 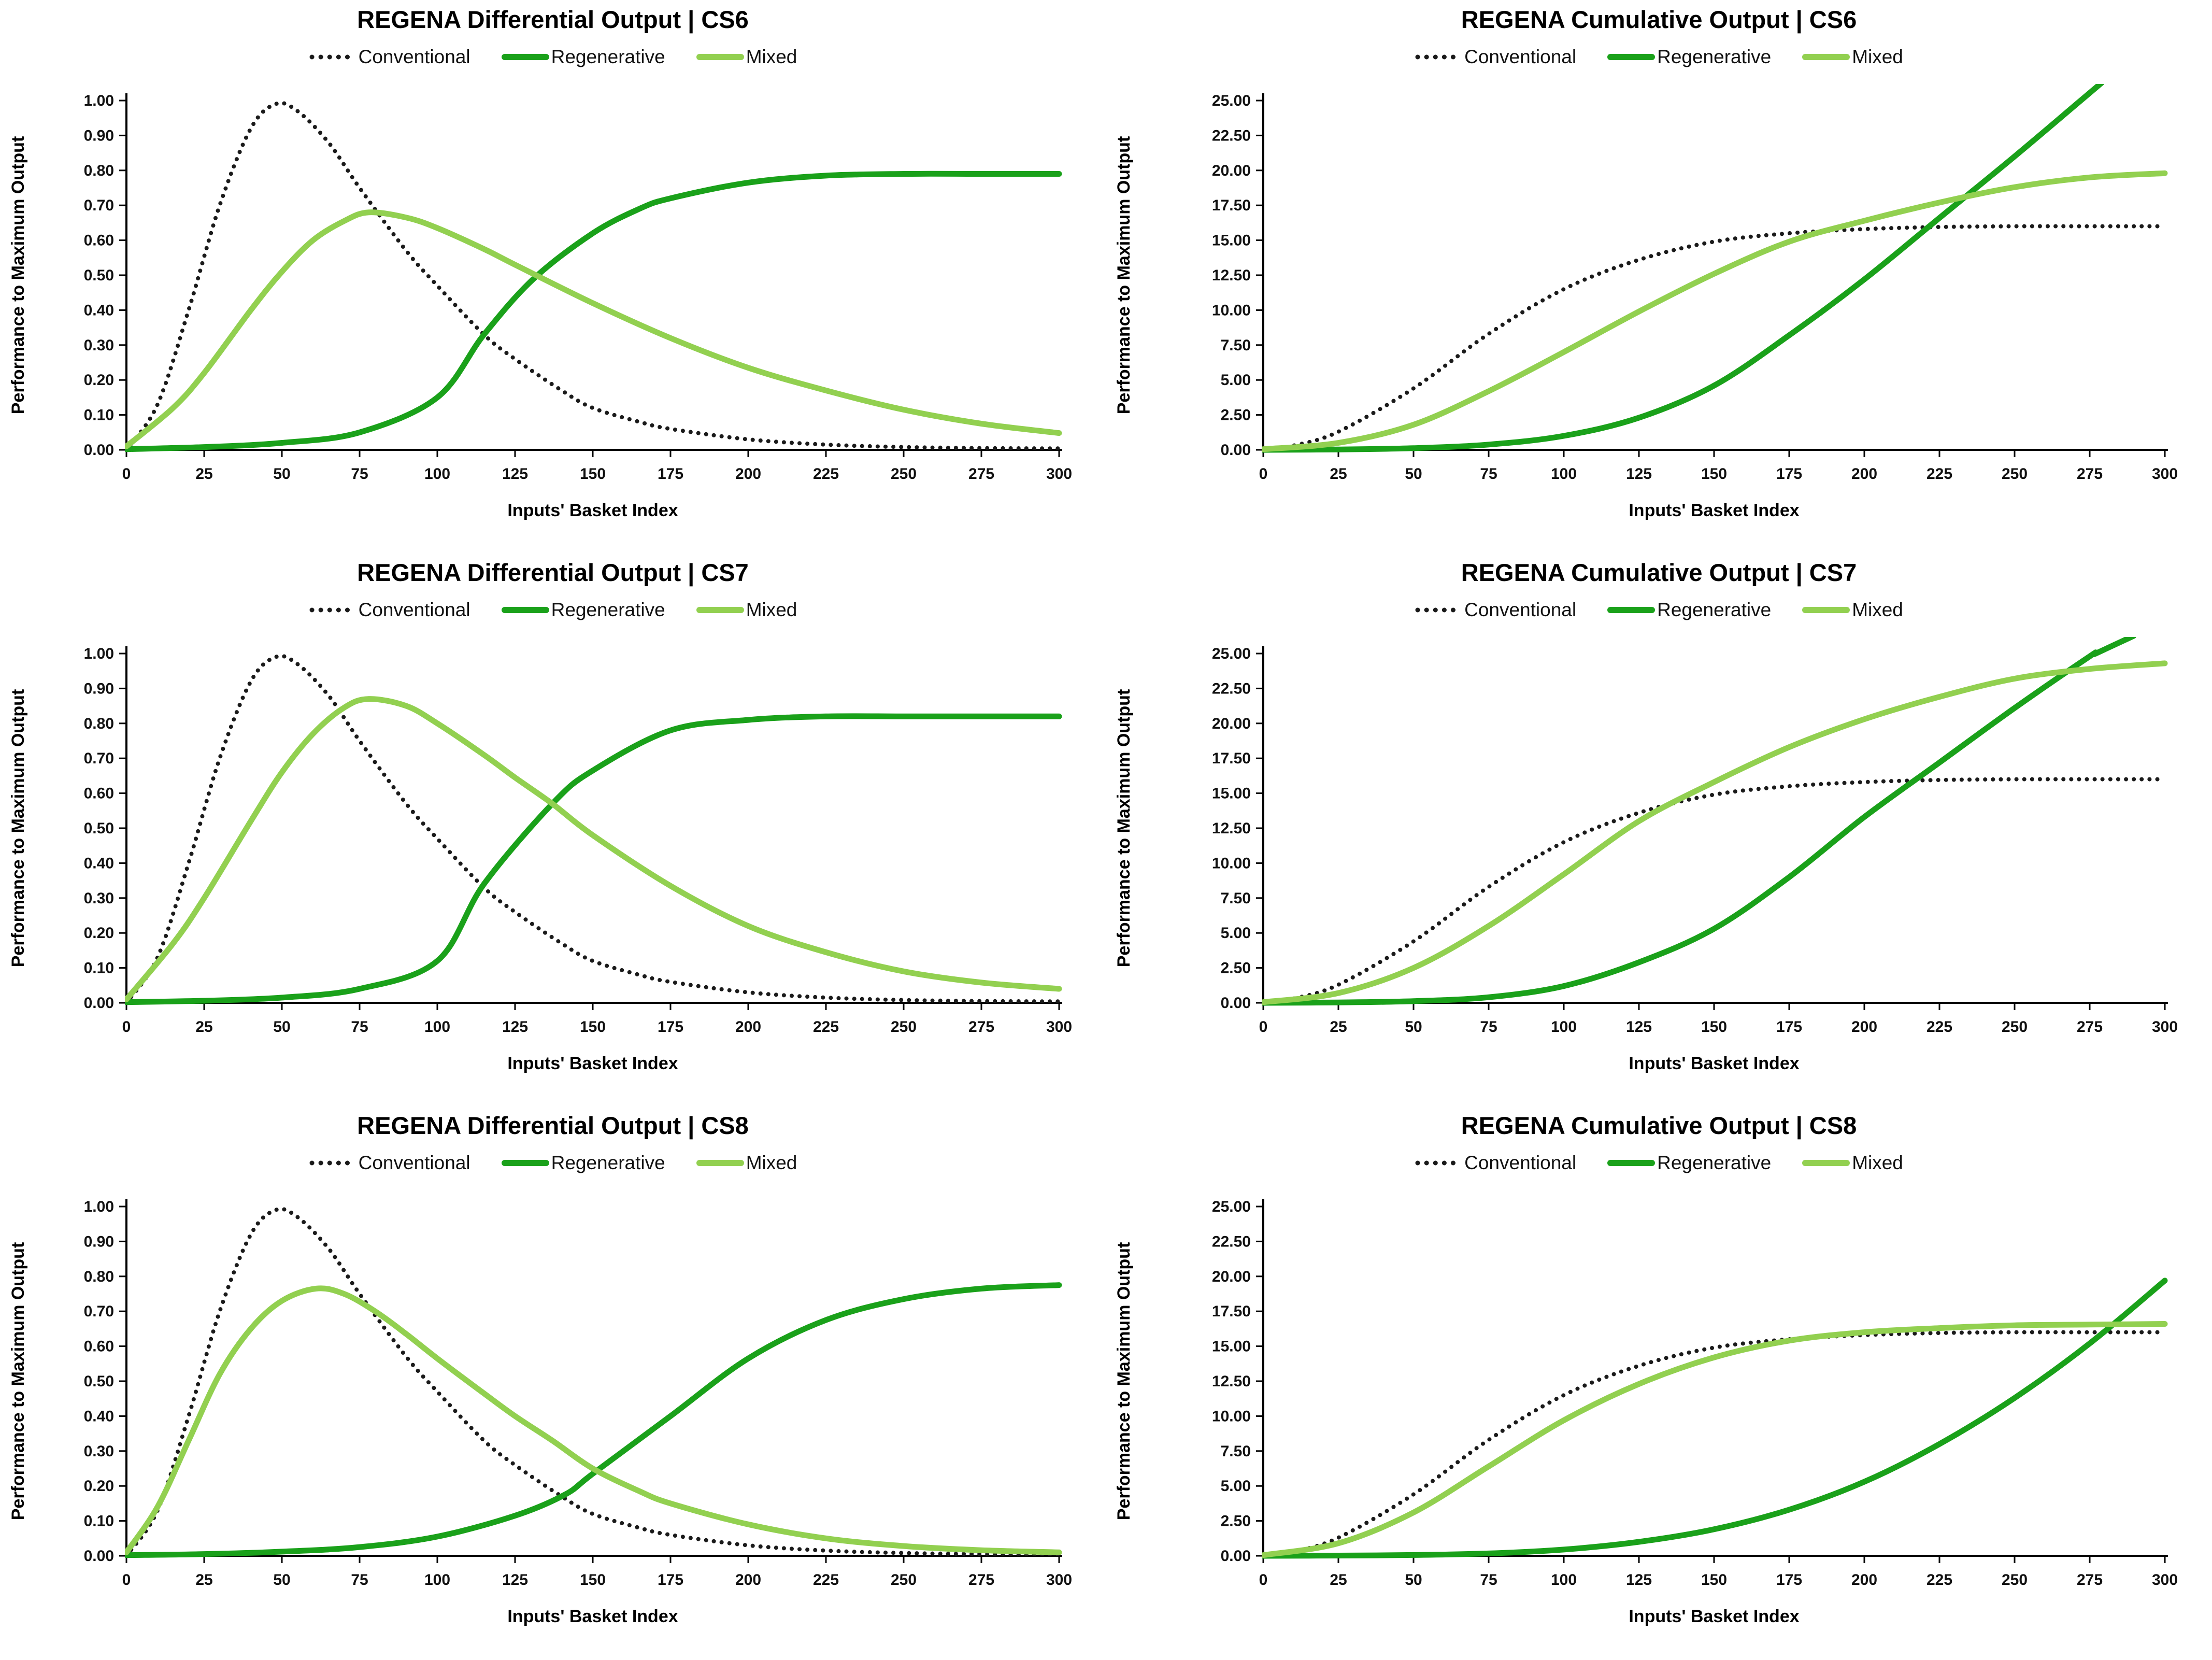 I want to click on legend-label-regenerative: Regenerative, so click(x=608, y=56).